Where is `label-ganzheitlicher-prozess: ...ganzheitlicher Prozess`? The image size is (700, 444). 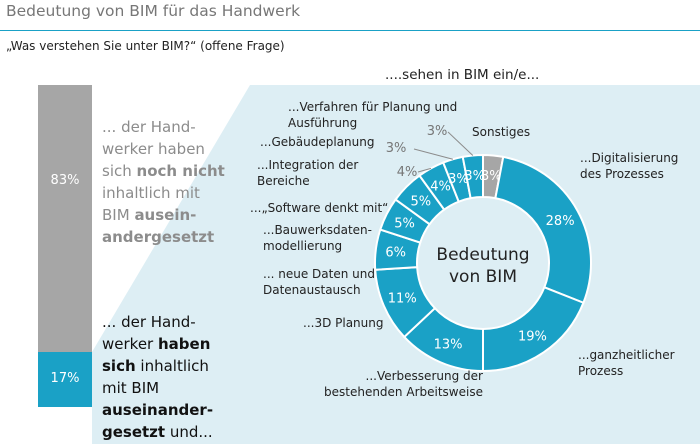 label-ganzheitlicher-prozess: ...ganzheitlicher Prozess is located at coordinates (626, 363).